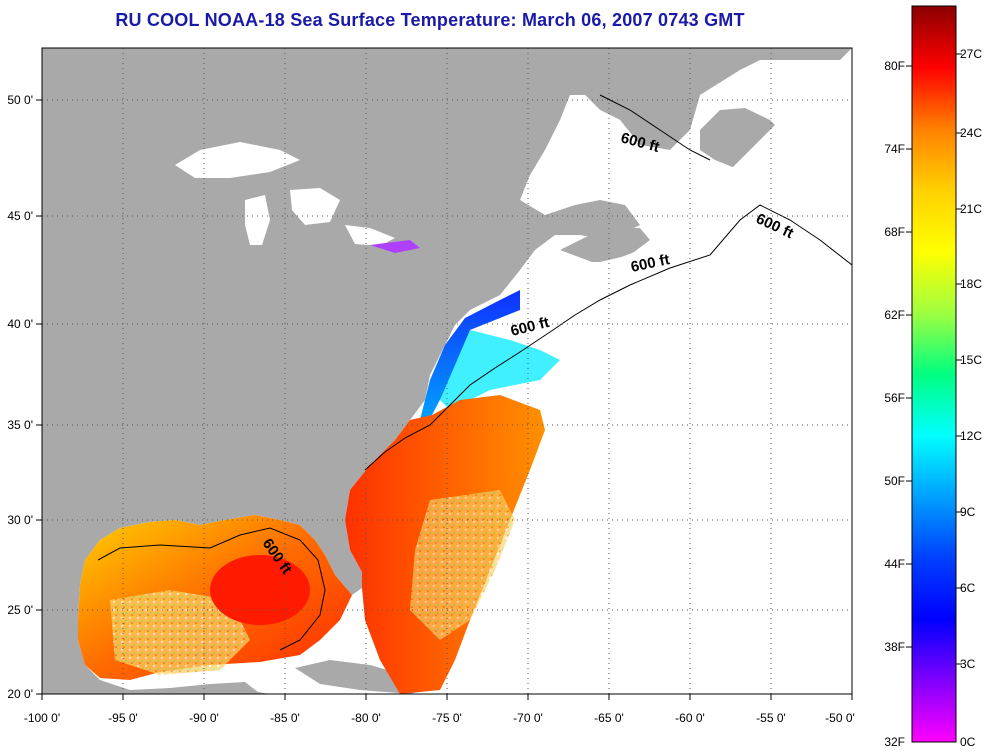 The height and width of the screenshot is (754, 984). What do you see at coordinates (609, 718) in the screenshot?
I see `lon-label: -65 0'` at bounding box center [609, 718].